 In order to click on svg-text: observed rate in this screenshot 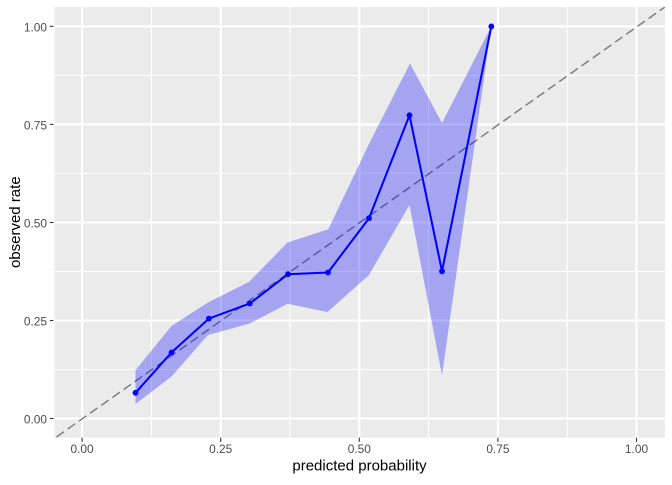, I will do `click(15, 222)`.